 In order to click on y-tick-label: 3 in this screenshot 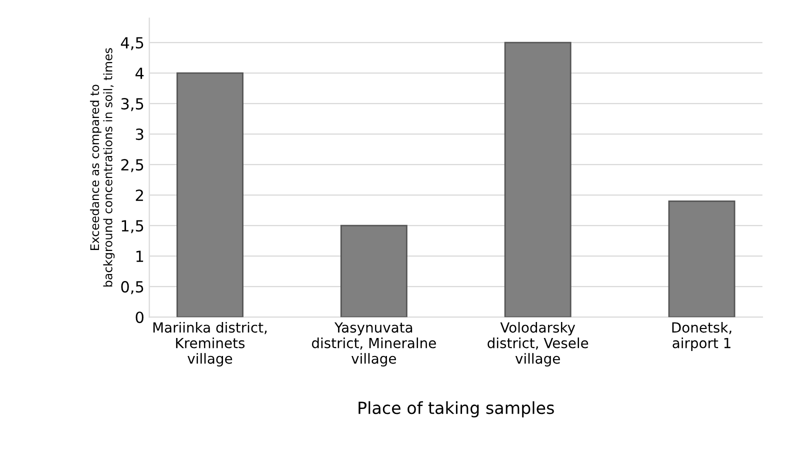, I will do `click(140, 134)`.